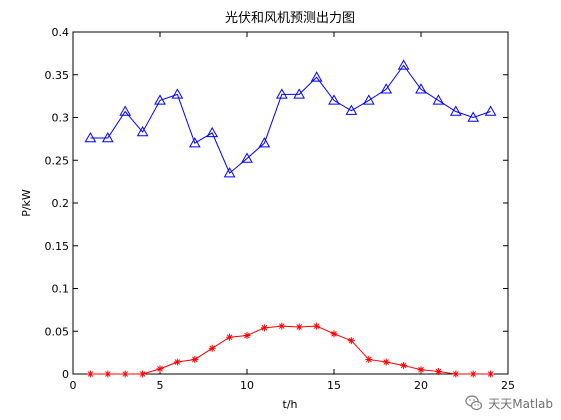  Describe the element at coordinates (474, 403) in the screenshot. I see `wechat-icon` at that location.